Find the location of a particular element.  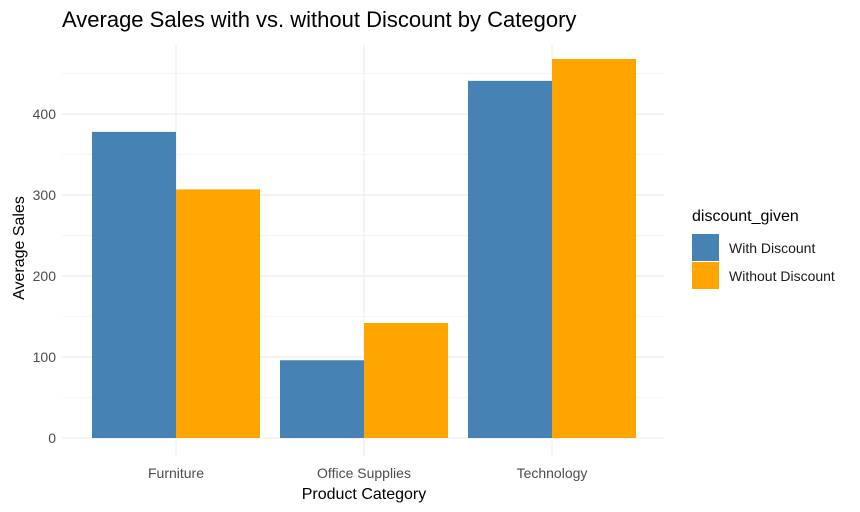

x-tick-labels: Furniture Office Supplies Technology is located at coordinates (367, 473).